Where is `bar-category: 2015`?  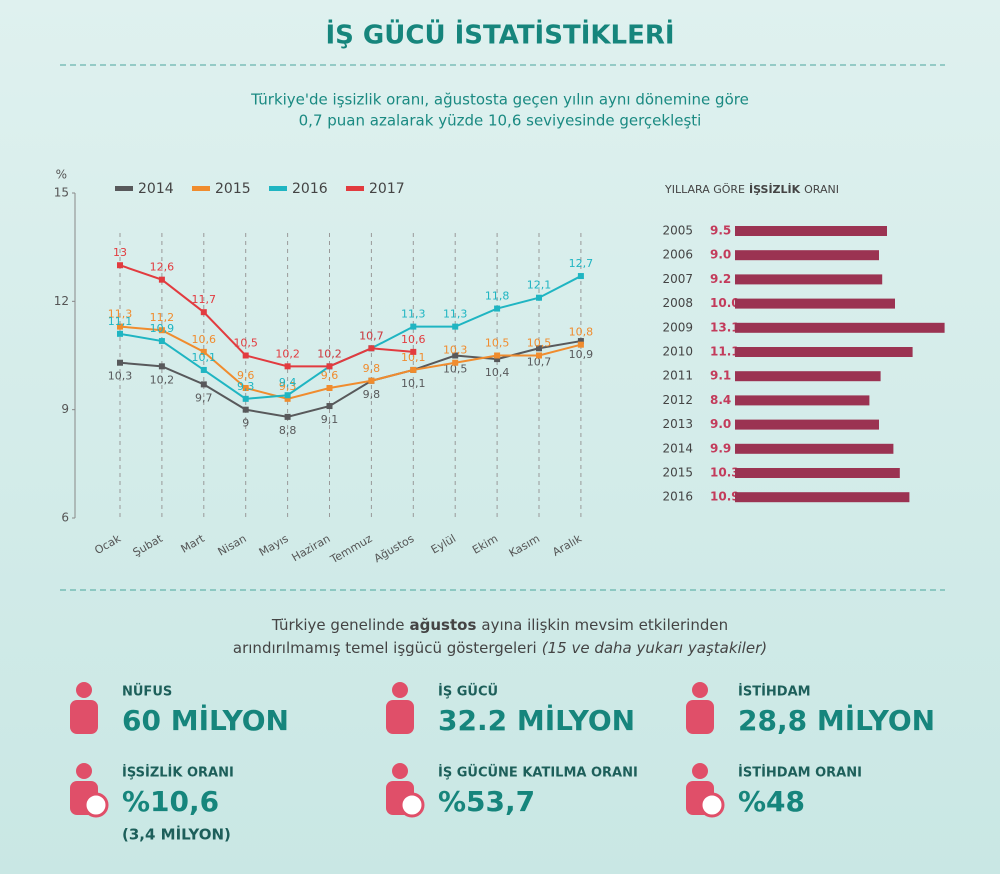 bar-category: 2015 is located at coordinates (677, 473).